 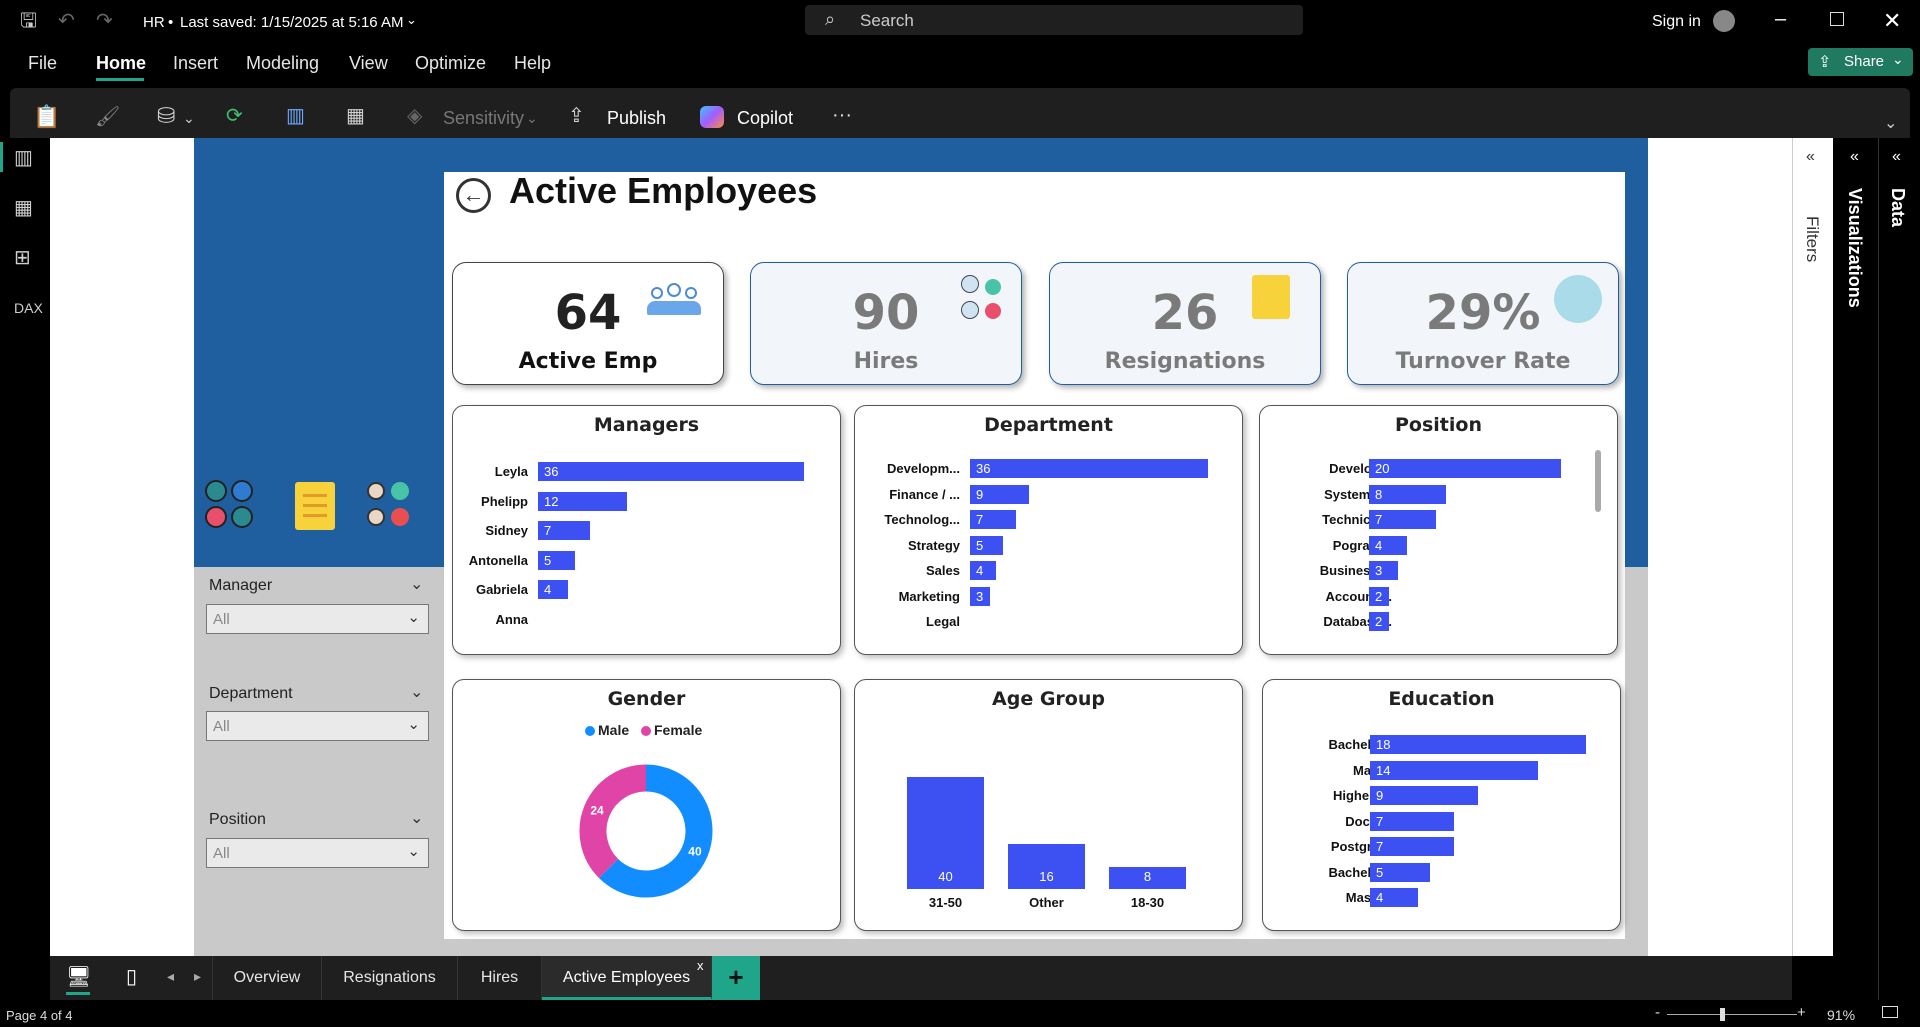 What do you see at coordinates (1722, 1014) in the screenshot?
I see `zoom-slider-thumb` at bounding box center [1722, 1014].